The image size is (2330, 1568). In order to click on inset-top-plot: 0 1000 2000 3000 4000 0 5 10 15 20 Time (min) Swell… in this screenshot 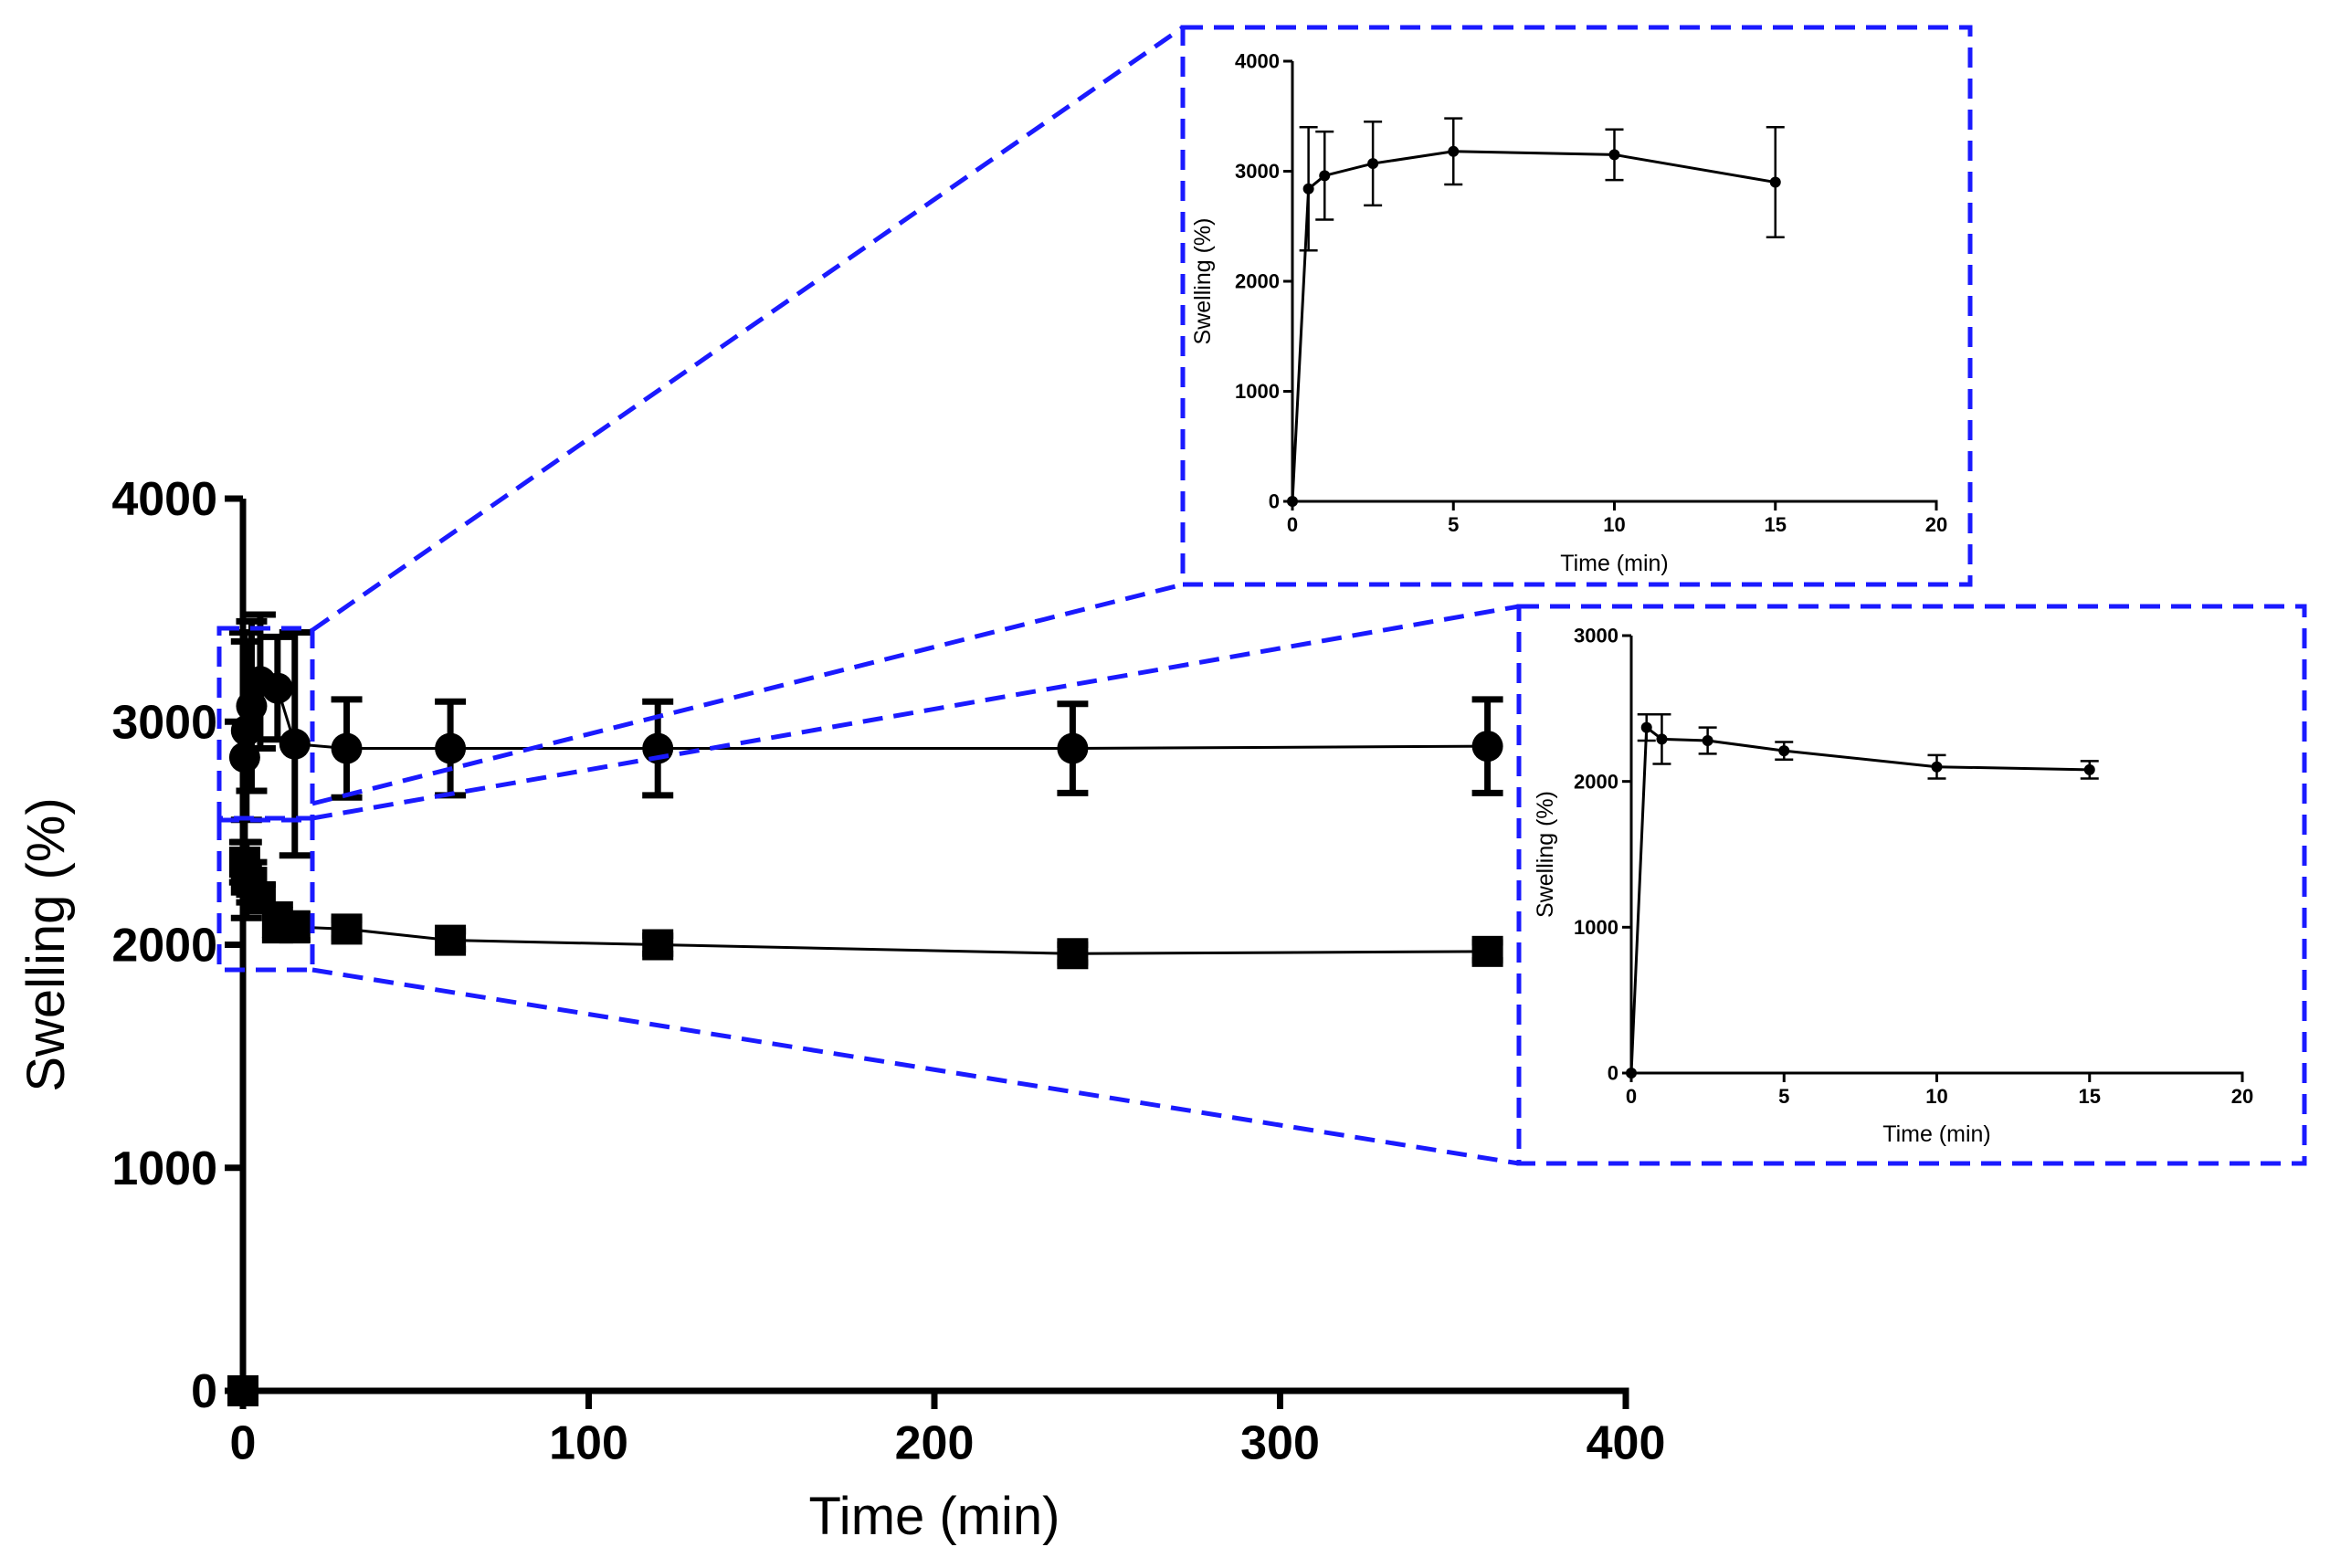, I will do `click(1568, 313)`.